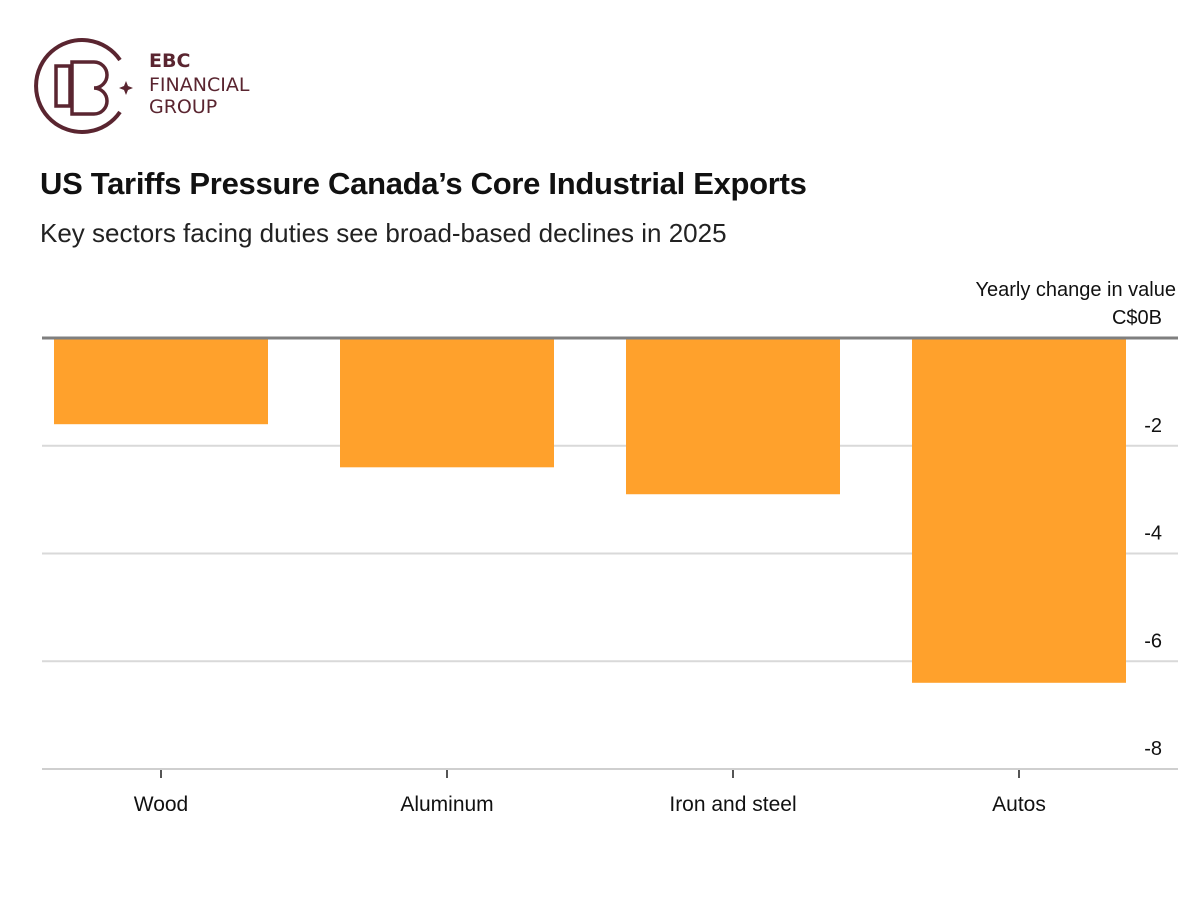  Describe the element at coordinates (1137, 318) in the screenshot. I see `y-tick-label: C$0B` at that location.